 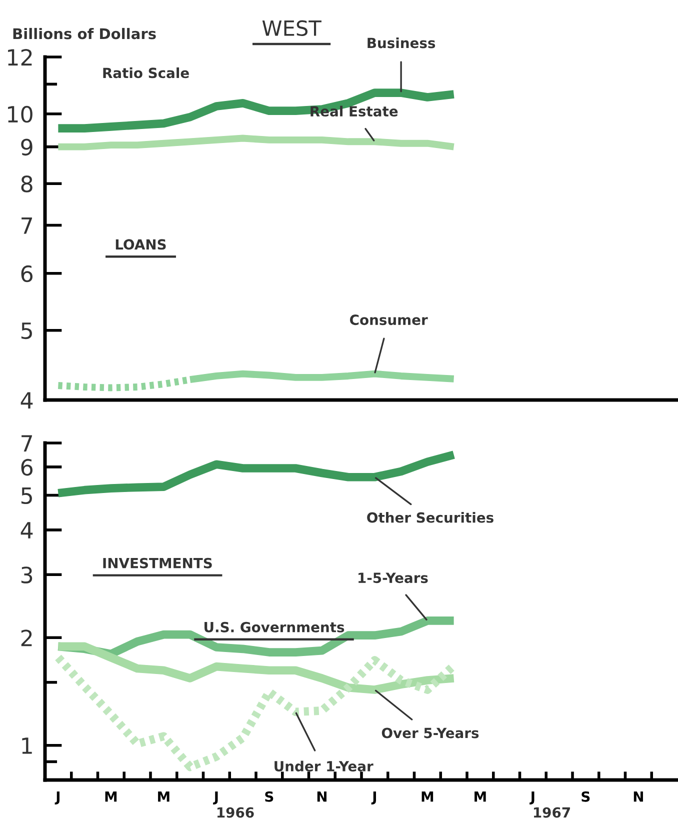 I want to click on annotation: Ratio Scale, so click(x=146, y=72).